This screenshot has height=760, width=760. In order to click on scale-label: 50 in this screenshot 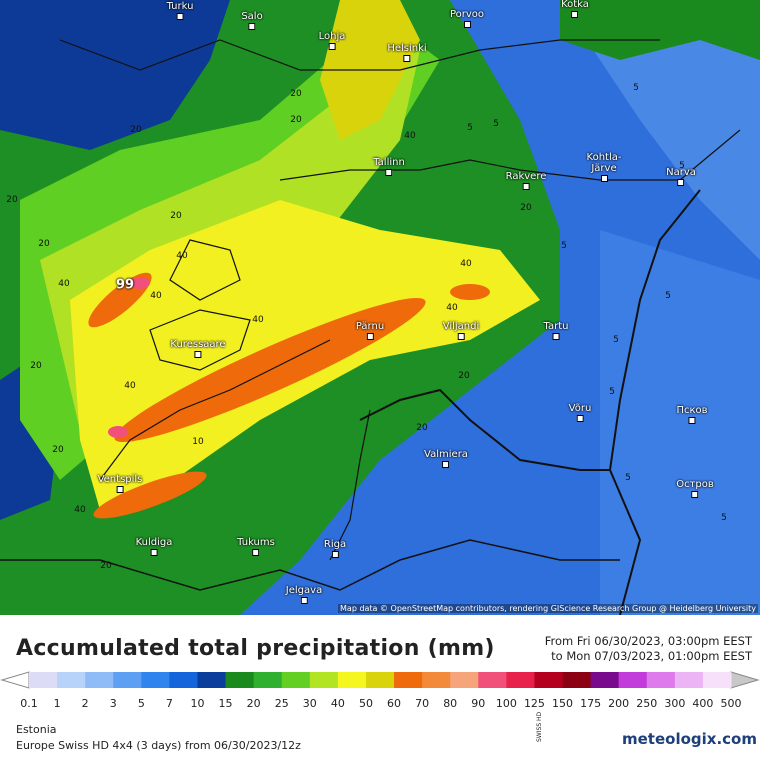, I will do `click(366, 703)`.